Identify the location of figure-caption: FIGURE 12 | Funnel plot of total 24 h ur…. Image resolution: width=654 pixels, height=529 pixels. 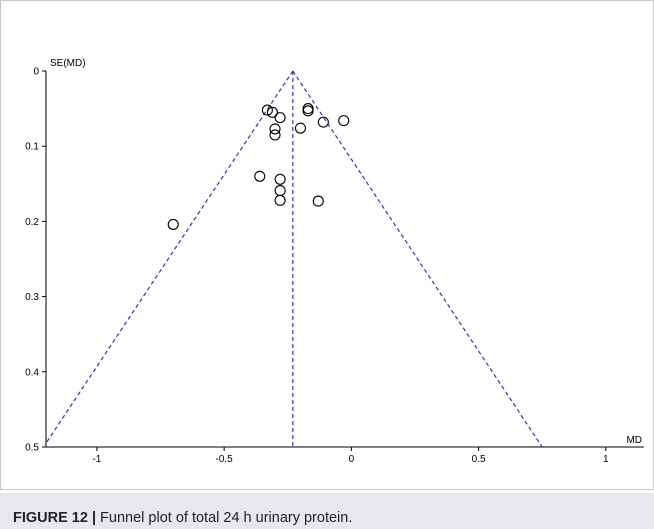
(182, 518).